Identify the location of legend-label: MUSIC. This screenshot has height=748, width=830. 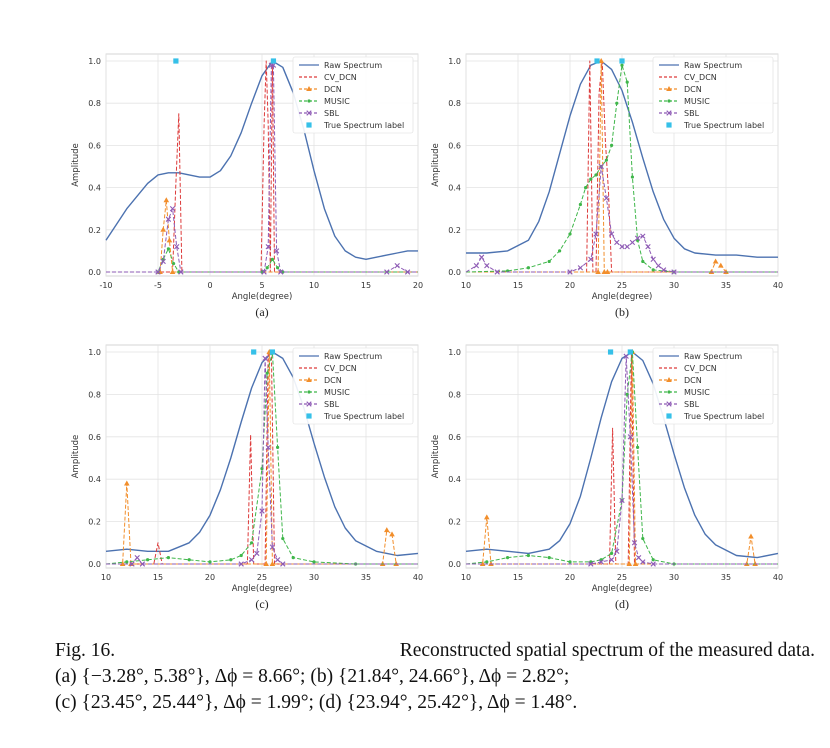
(337, 392).